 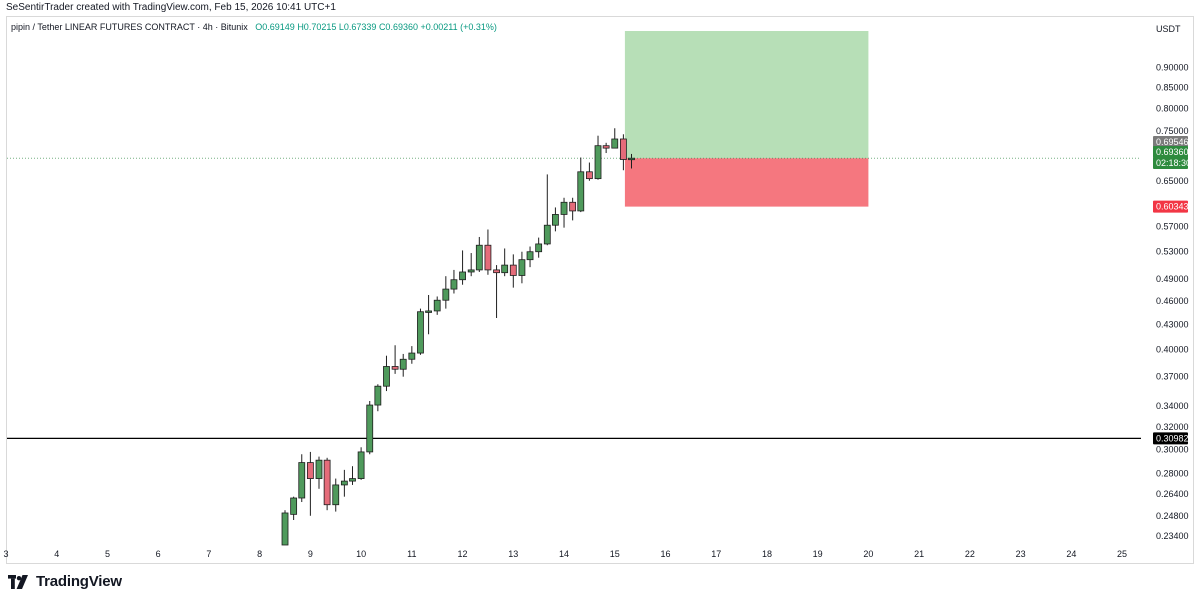 I want to click on stop-price-badge-bg, so click(x=1170, y=206).